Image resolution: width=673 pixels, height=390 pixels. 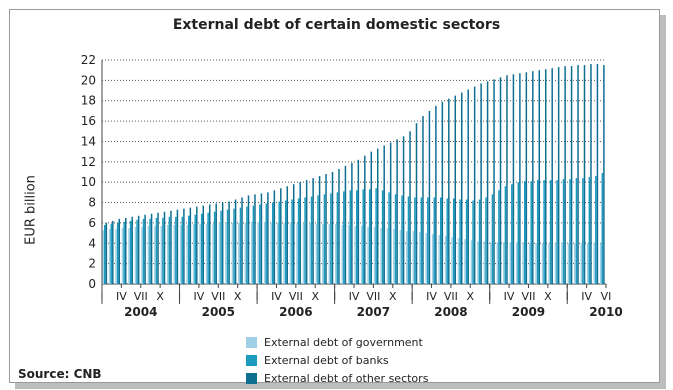 I want to click on y-tick-label: 4, so click(x=92, y=243).